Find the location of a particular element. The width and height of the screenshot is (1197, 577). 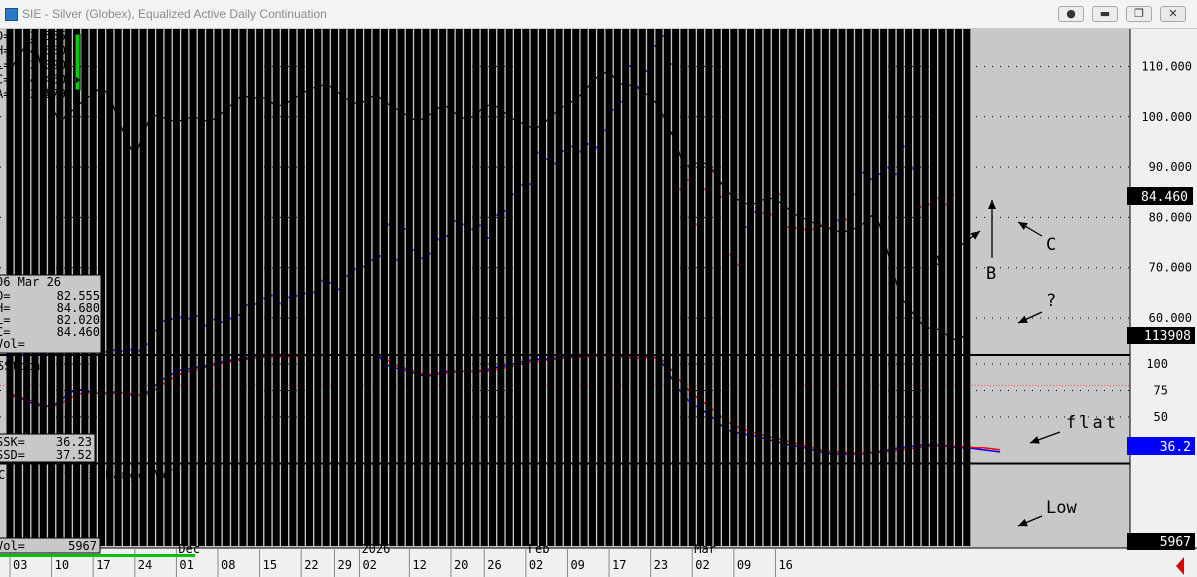

x-tick-label: 29 is located at coordinates (344, 565).